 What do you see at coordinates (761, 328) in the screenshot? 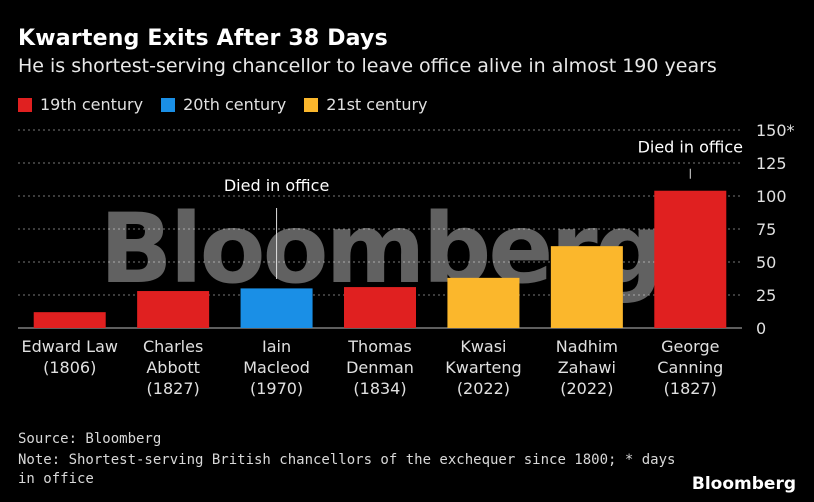
I see `y-tick-label: 0` at bounding box center [761, 328].